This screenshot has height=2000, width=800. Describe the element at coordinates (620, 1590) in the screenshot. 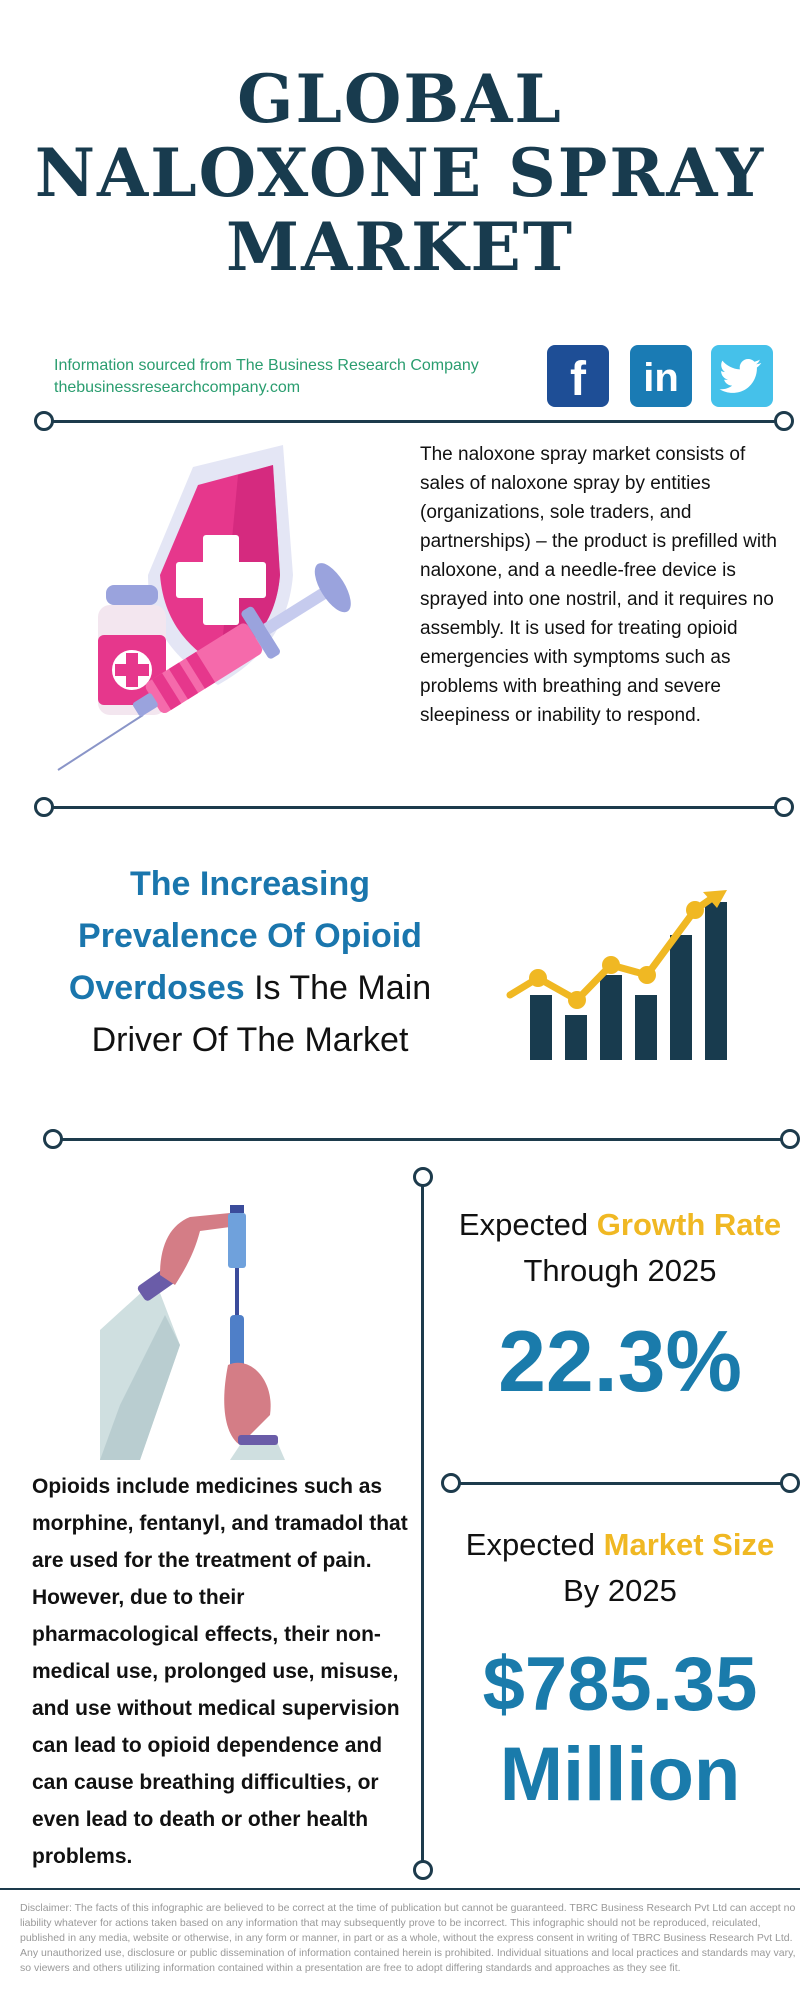

I see `market-size-period: By 2025` at that location.